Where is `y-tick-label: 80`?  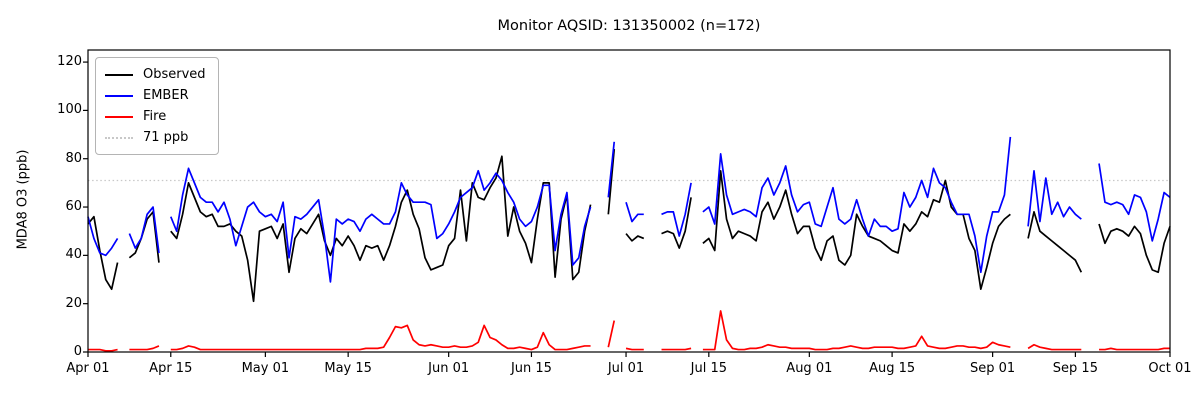 y-tick-label: 80 is located at coordinates (73, 158).